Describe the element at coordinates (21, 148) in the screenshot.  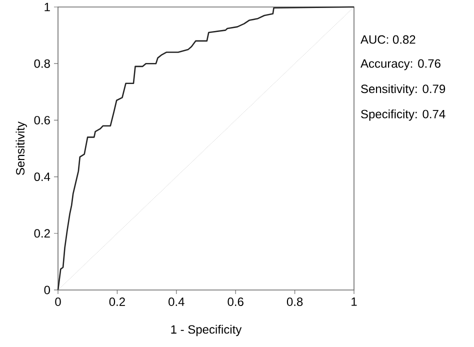
I see `y-axis-title: Sensitivity` at that location.